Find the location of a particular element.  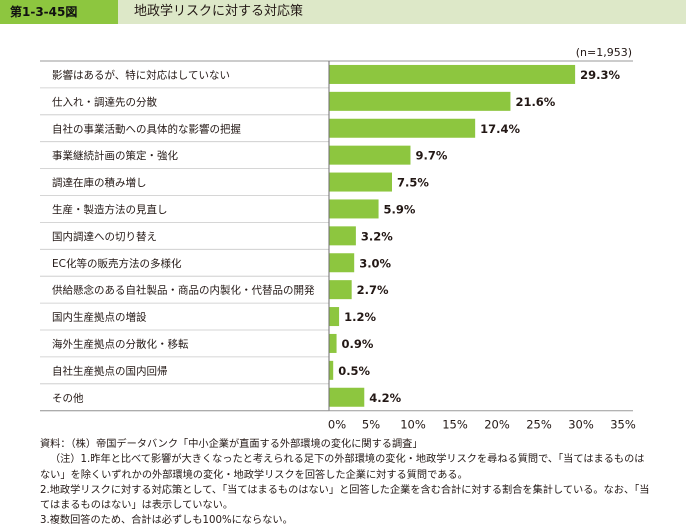

figure-header: 第1-3-45図 地政学リスクに対する対応策 is located at coordinates (343, 12).